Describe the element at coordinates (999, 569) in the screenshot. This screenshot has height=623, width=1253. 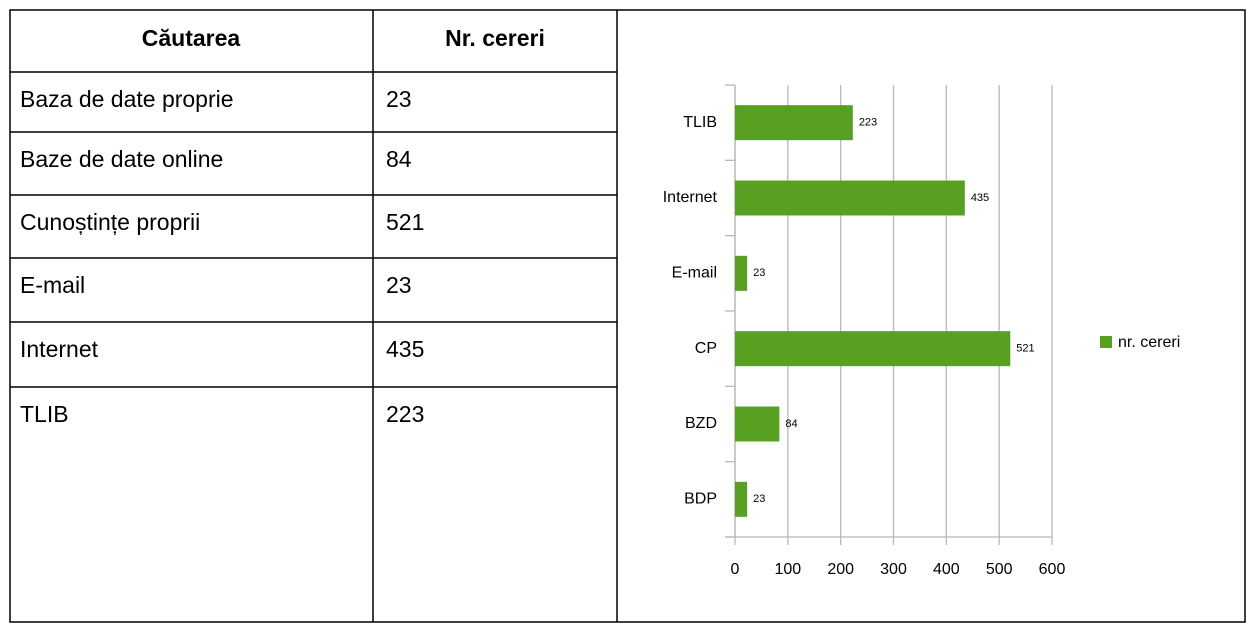
I see `x-tick-label: 500` at that location.